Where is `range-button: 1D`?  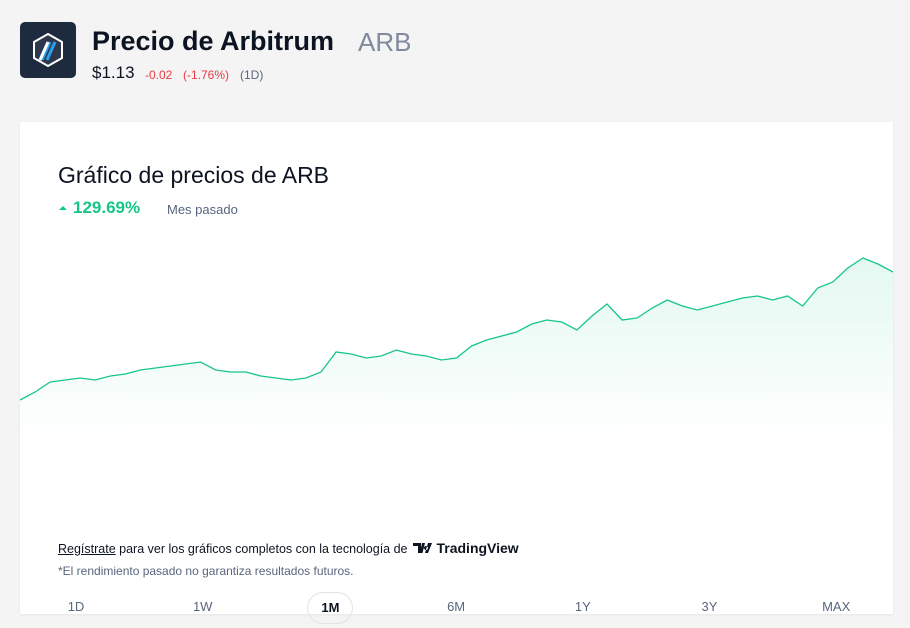
range-button: 1D is located at coordinates (76, 606).